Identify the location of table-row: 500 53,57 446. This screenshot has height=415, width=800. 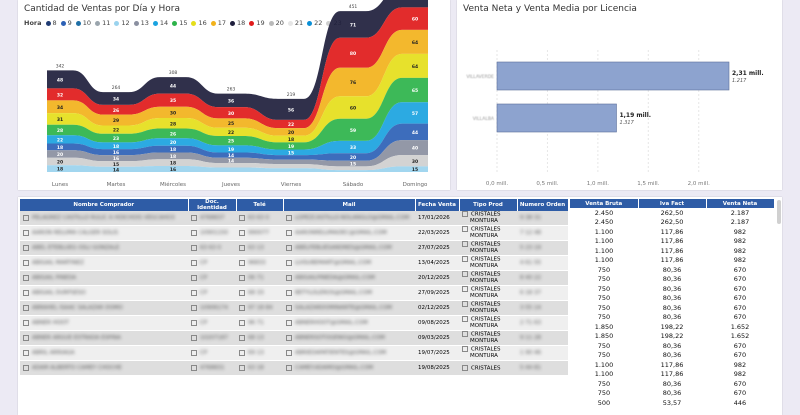
(672, 403).